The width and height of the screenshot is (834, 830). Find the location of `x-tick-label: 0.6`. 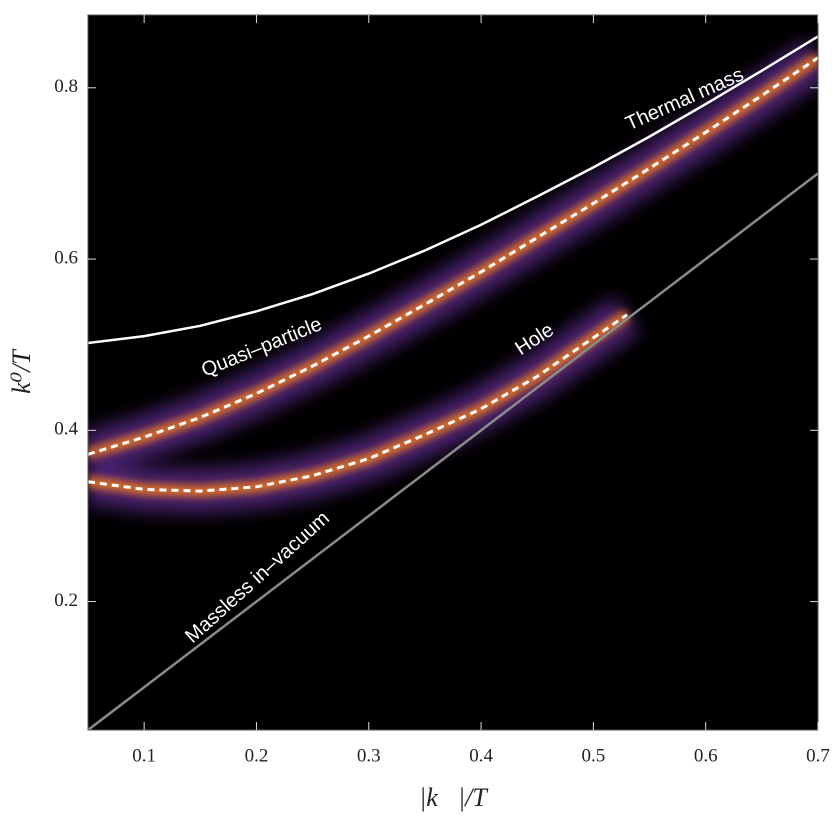

x-tick-label: 0.6 is located at coordinates (706, 755).